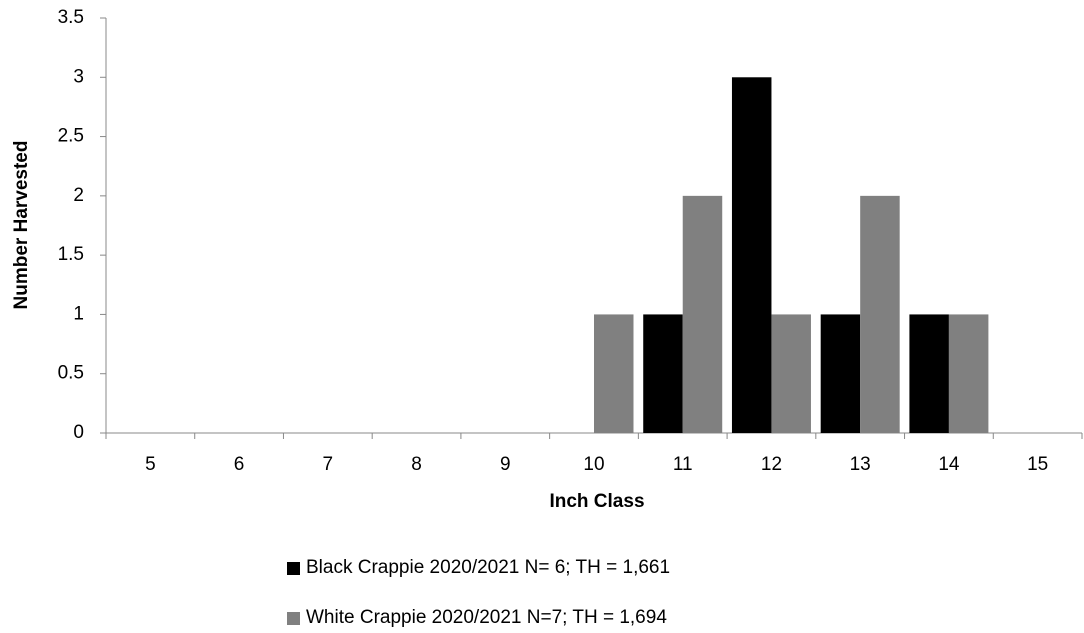 Image resolution: width=1084 pixels, height=633 pixels. Describe the element at coordinates (71, 254) in the screenshot. I see `y-tick-label: 1.5` at that location.